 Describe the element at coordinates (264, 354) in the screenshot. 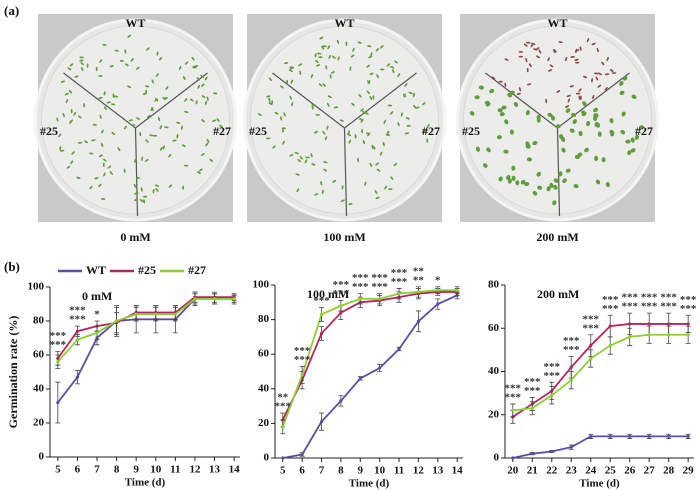

I see `y-tick-label: 60` at that location.